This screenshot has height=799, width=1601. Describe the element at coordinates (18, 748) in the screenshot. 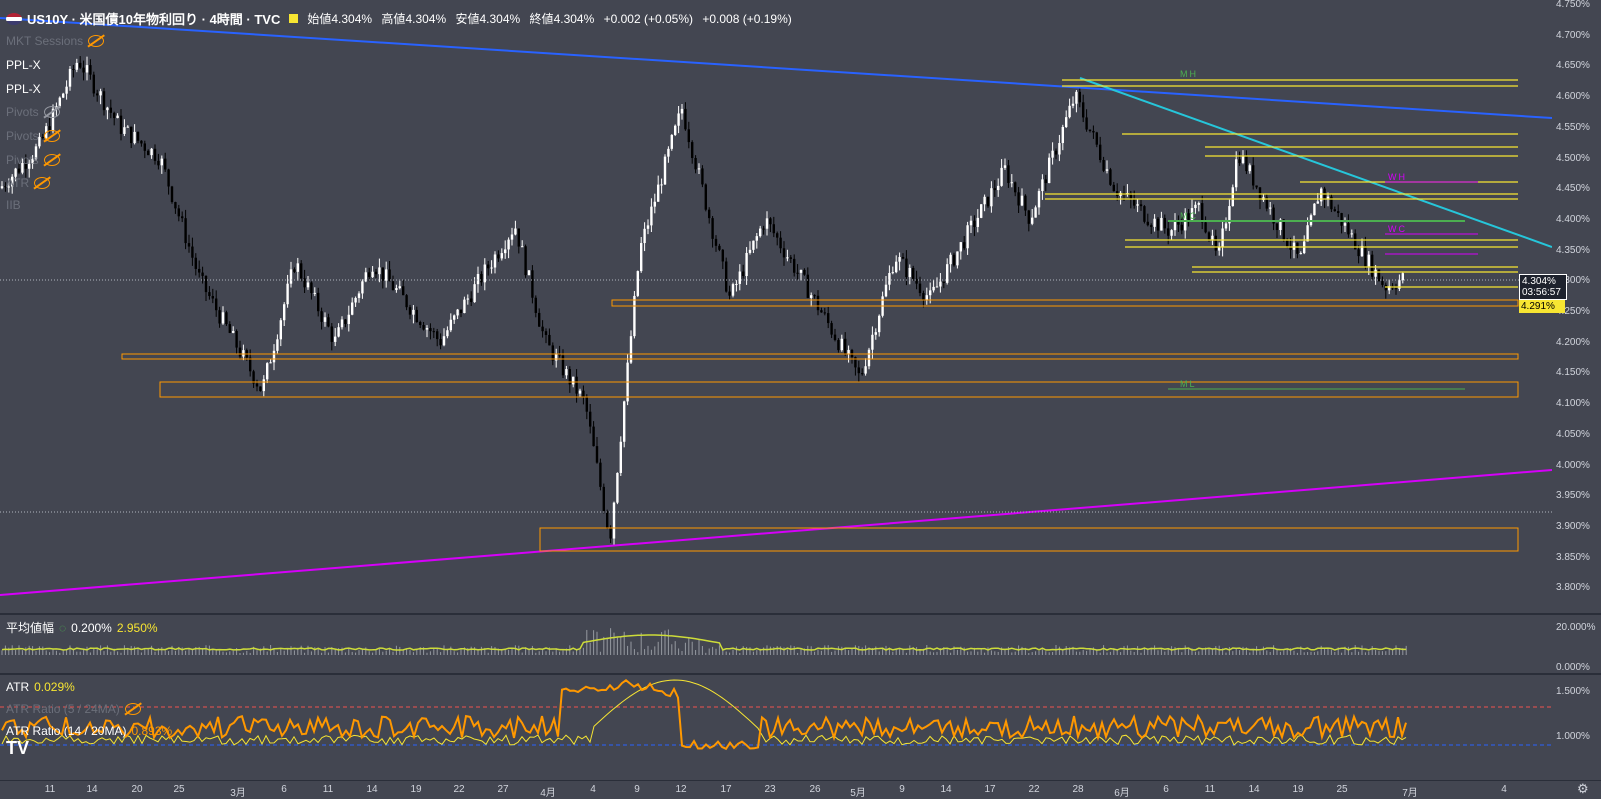

I see `tradingview-logo: TV` at that location.